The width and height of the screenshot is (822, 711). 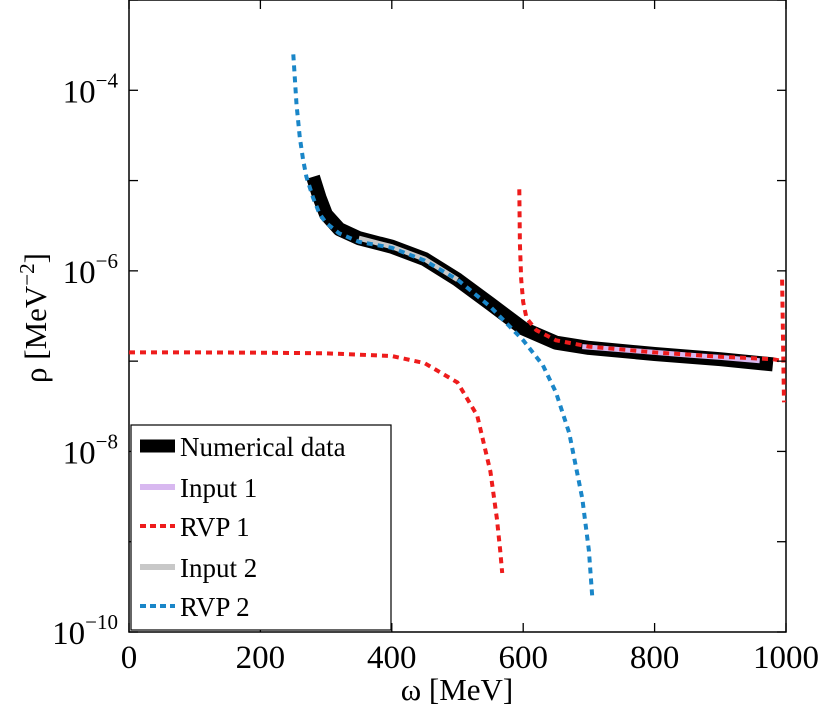 What do you see at coordinates (218, 568) in the screenshot?
I see `legend-label-input-2: Input 2` at bounding box center [218, 568].